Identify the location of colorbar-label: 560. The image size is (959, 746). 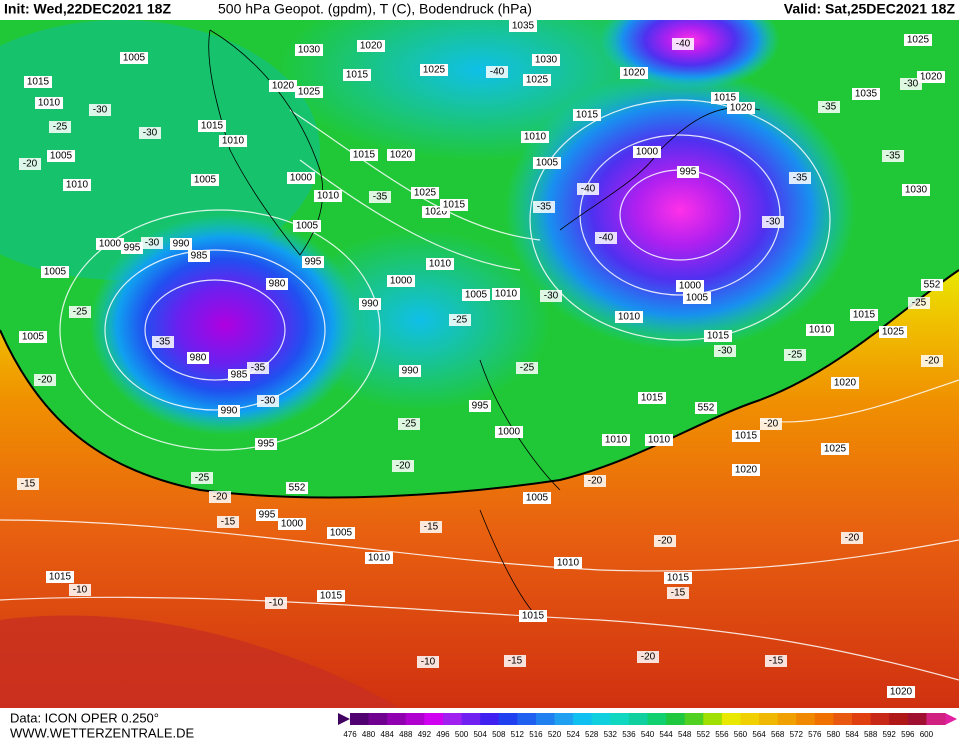
(741, 734).